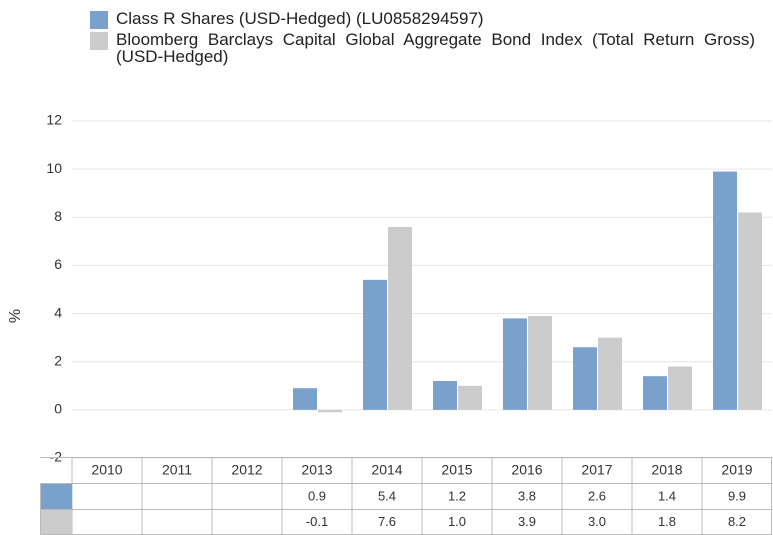  I want to click on x-tick-label: 2019, so click(736, 470).